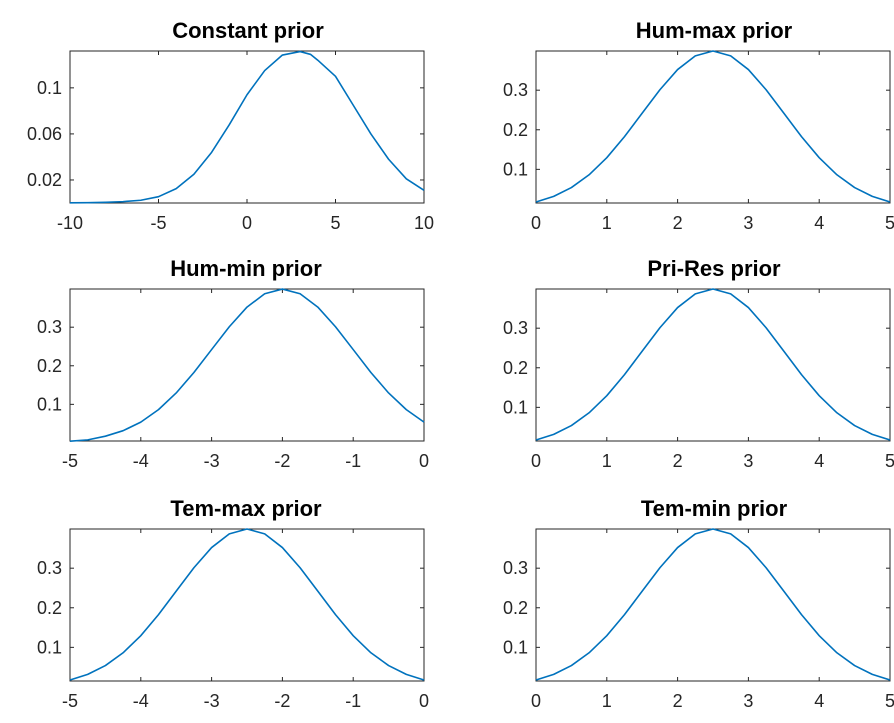  What do you see at coordinates (714, 508) in the screenshot?
I see `panel-title: Tem-min prior` at bounding box center [714, 508].